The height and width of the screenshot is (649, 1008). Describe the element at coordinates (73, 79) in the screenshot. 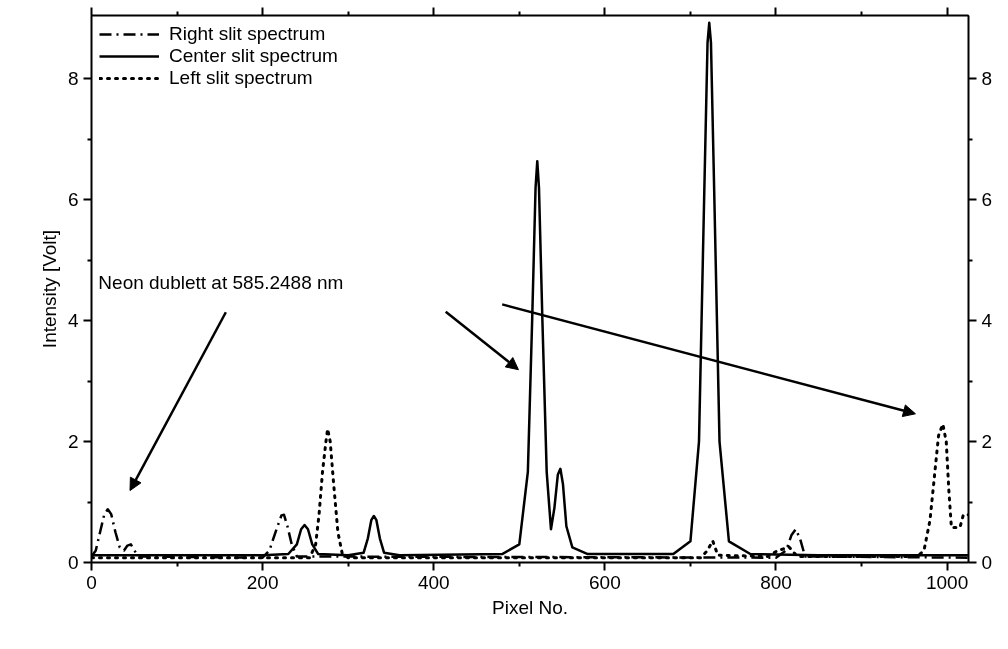

I see `y-tick-label: 8` at that location.